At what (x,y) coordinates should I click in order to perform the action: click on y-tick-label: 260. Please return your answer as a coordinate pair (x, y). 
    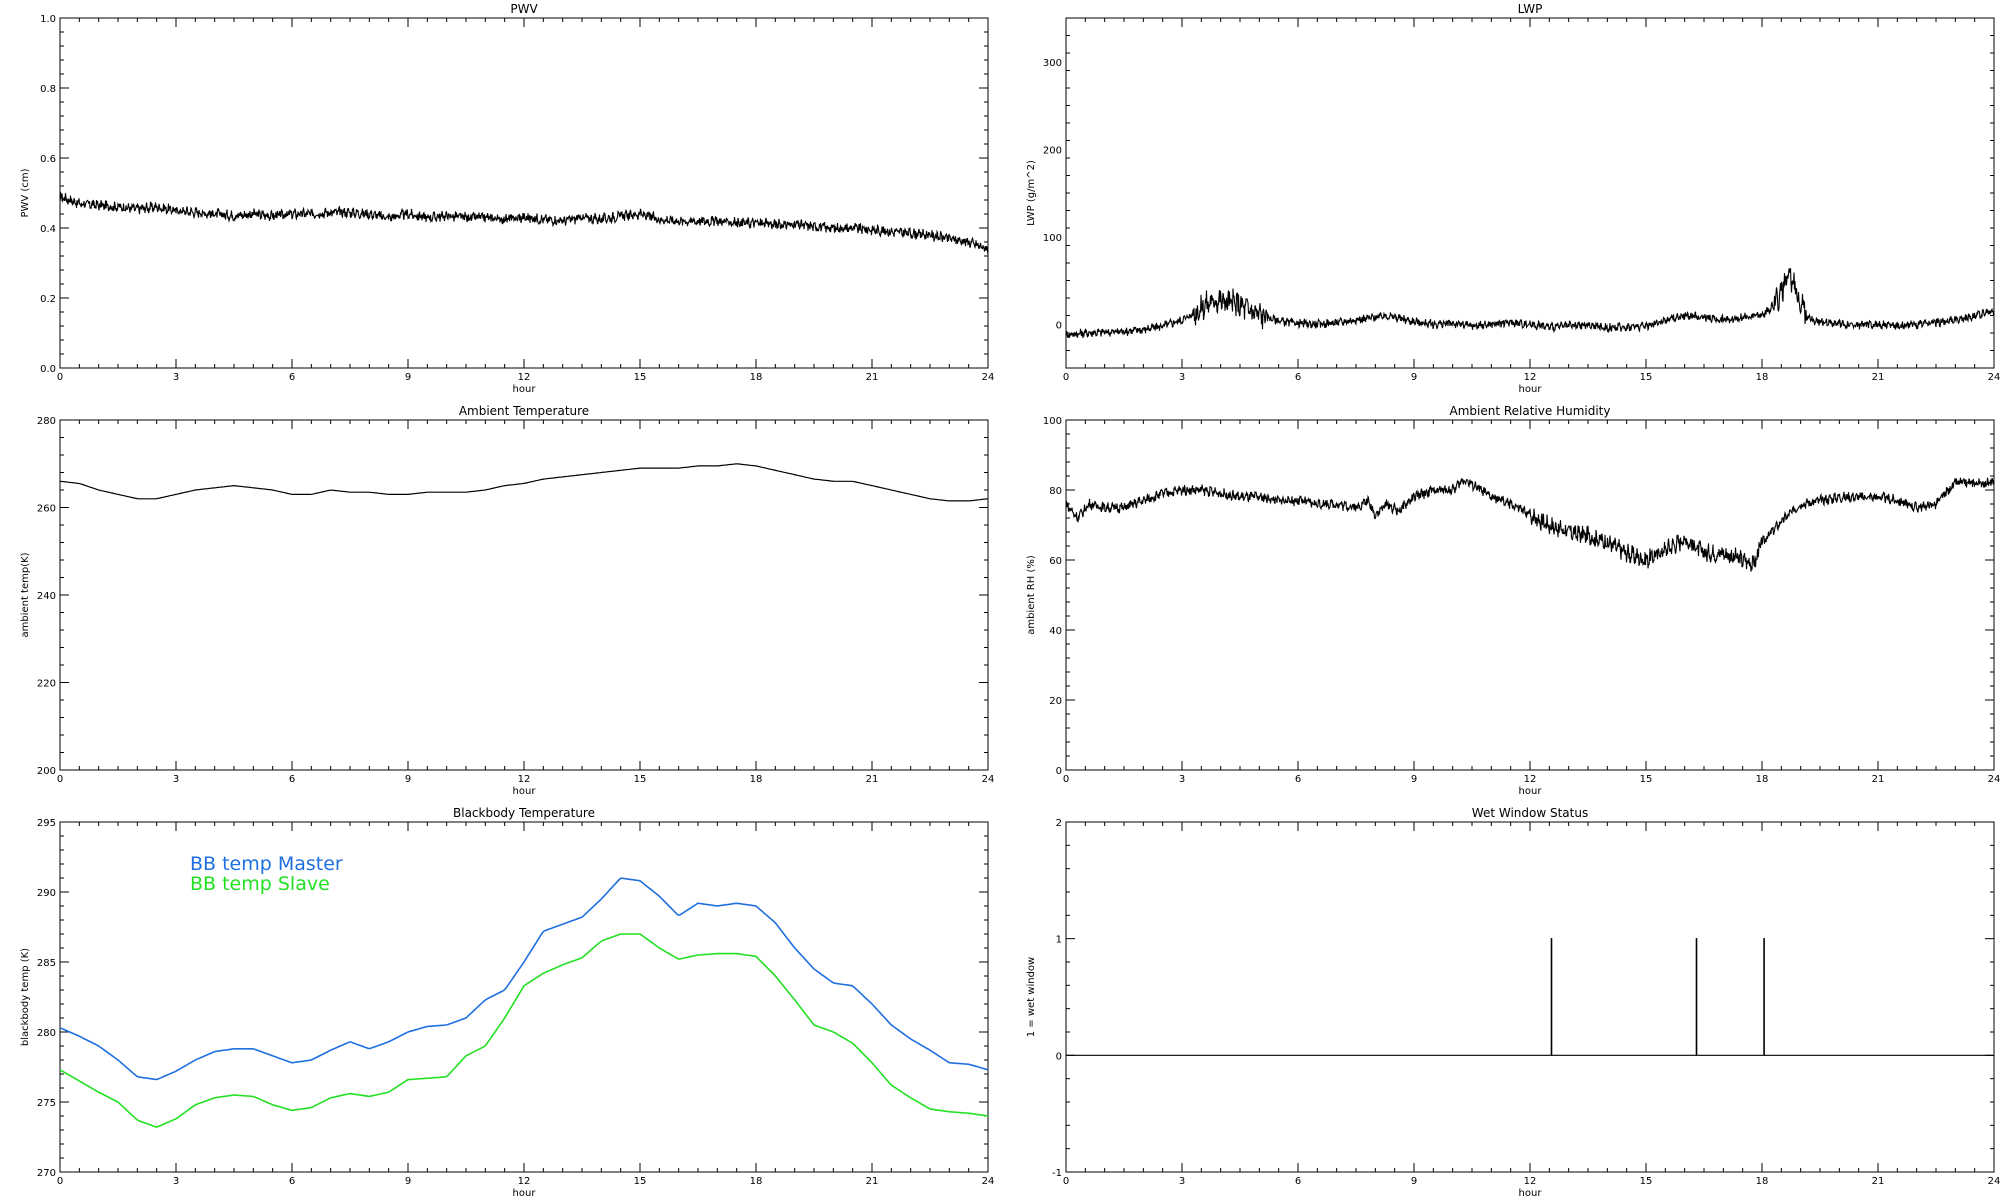
    Looking at the image, I should click on (46, 509).